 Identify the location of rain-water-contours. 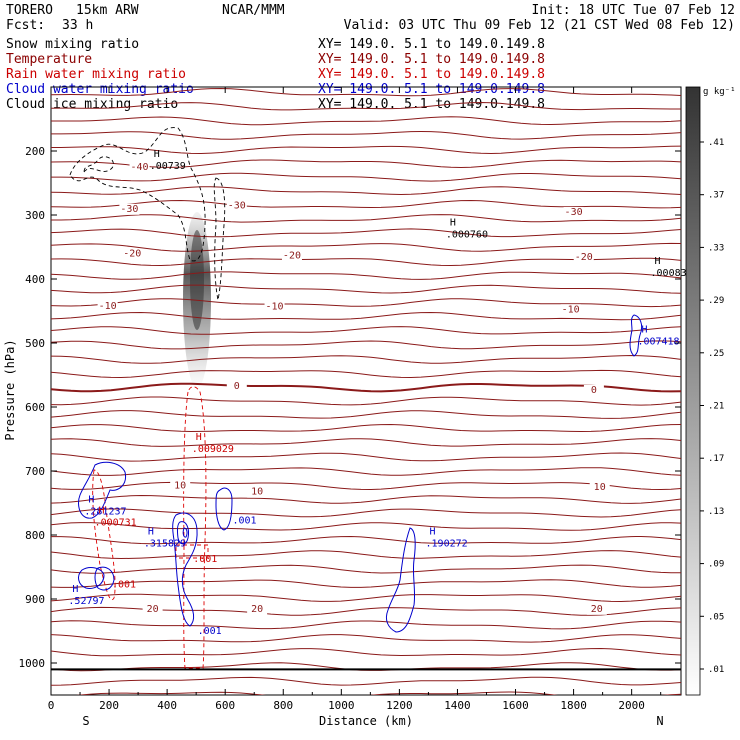
(150, 527).